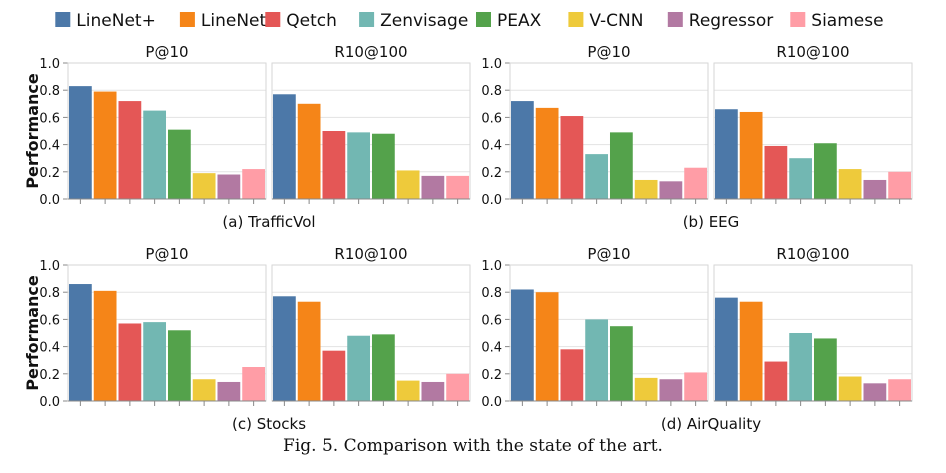  I want to click on subcaption: (a) TrafficVol, so click(268, 222).